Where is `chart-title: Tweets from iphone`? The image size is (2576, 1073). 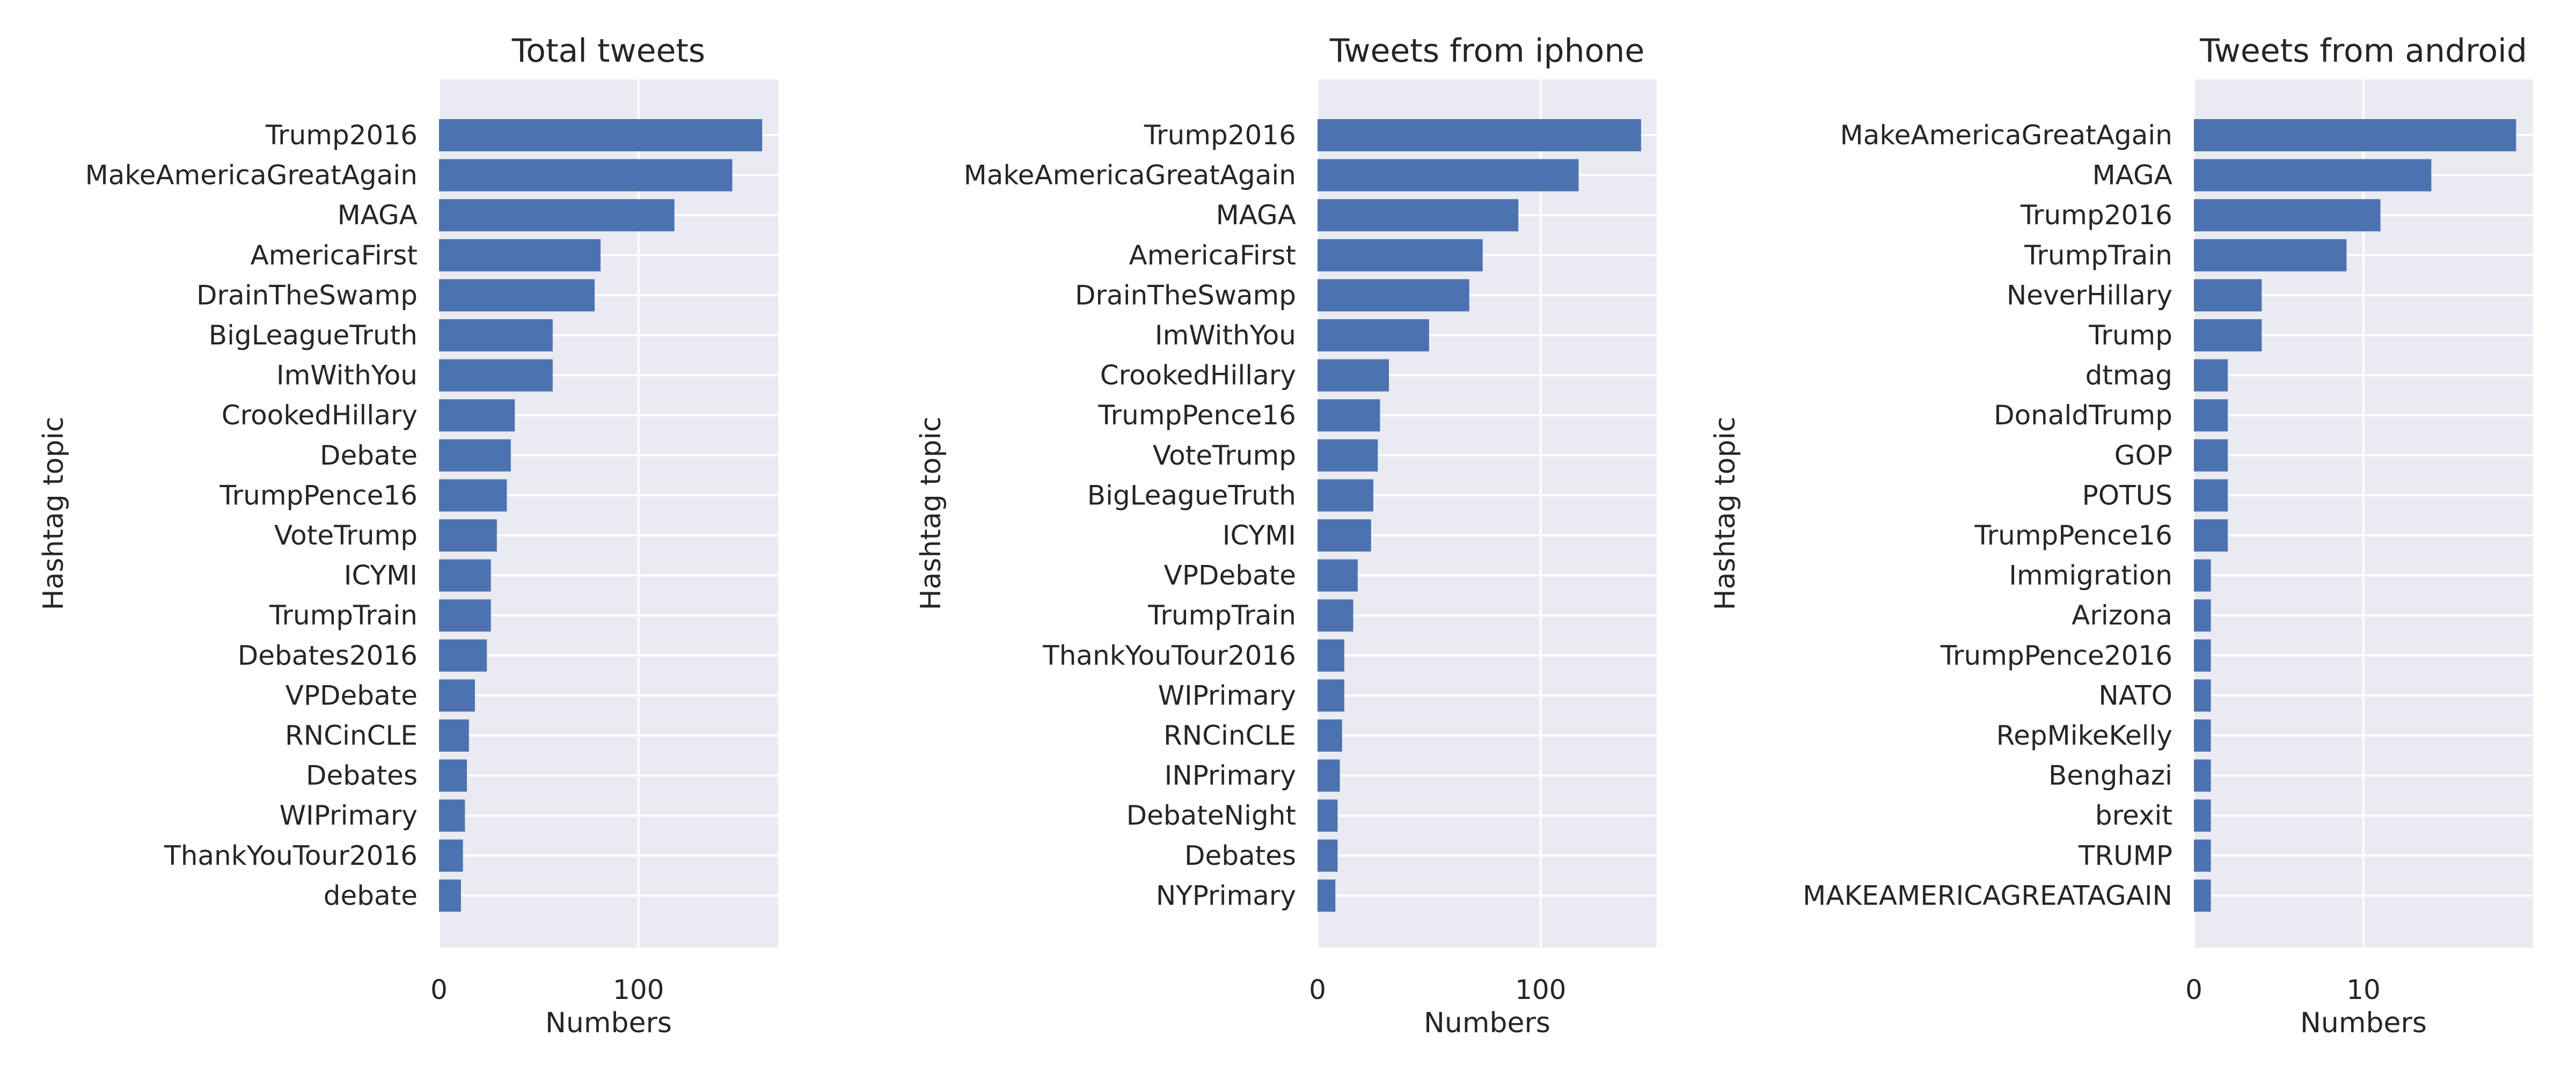 chart-title: Tweets from iphone is located at coordinates (1487, 51).